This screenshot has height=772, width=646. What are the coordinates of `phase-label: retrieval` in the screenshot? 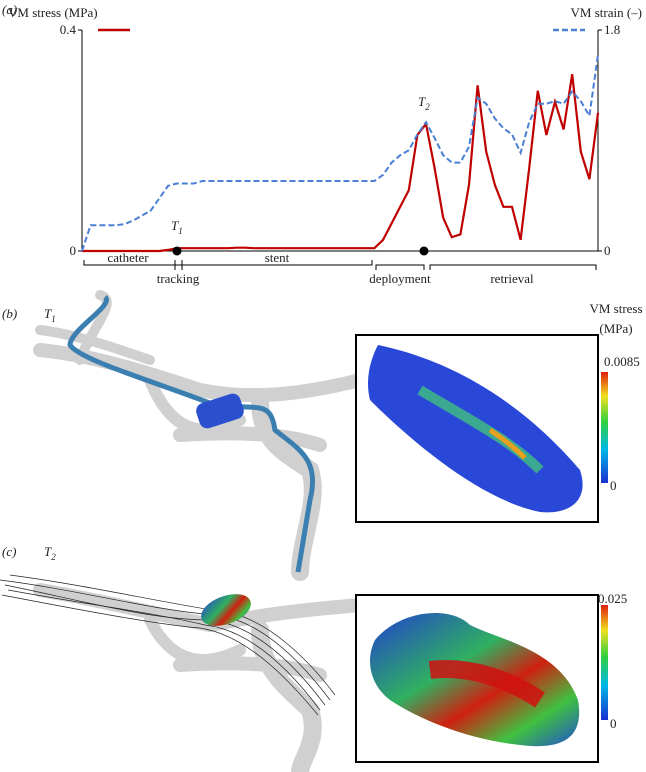 It's located at (512, 278).